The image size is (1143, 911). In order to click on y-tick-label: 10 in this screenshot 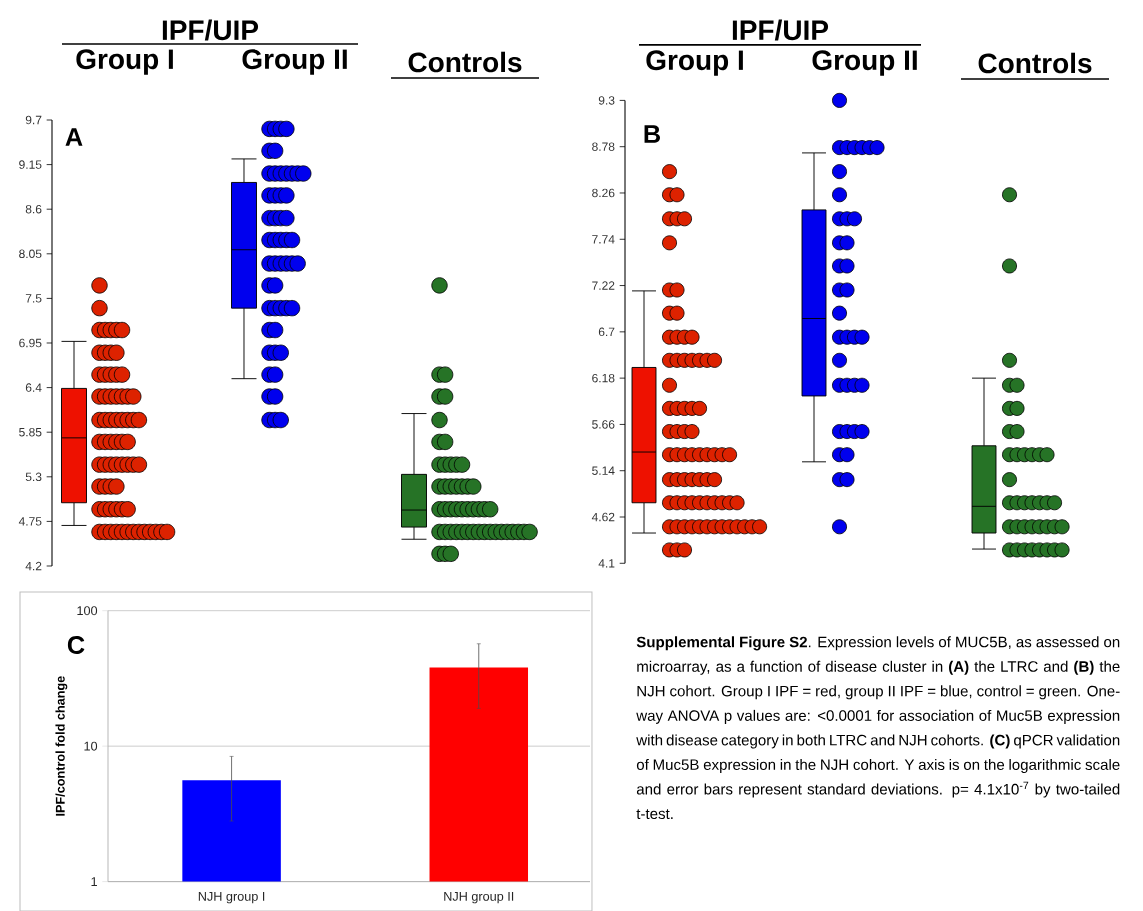, I will do `click(91, 746)`.